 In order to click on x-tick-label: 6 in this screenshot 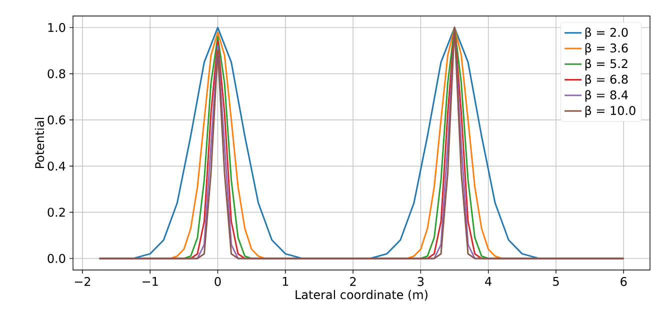, I will do `click(623, 281)`.